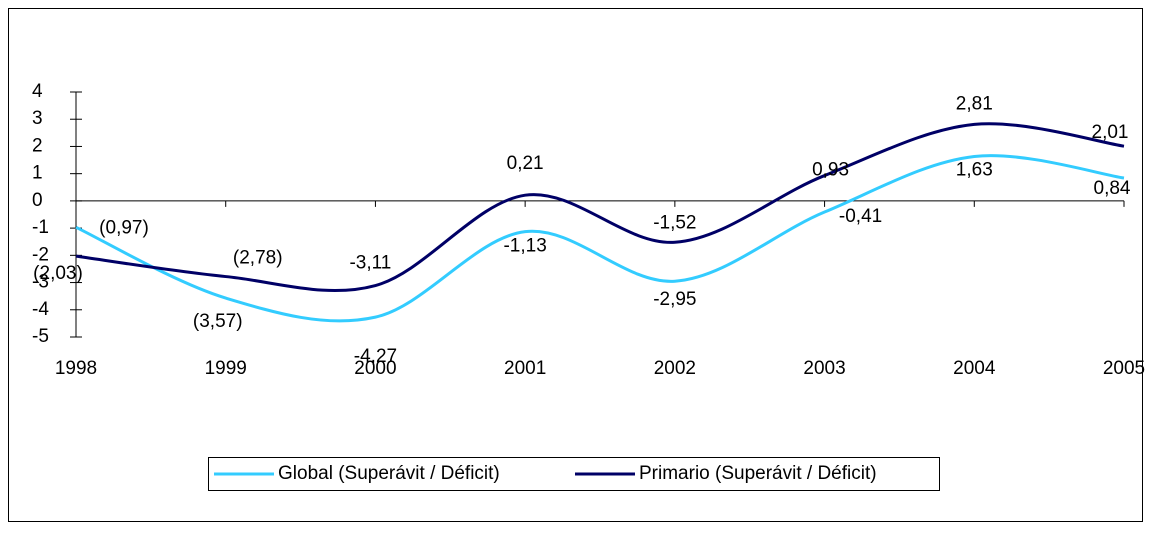 The width and height of the screenshot is (1152, 536). Describe the element at coordinates (860, 216) in the screenshot. I see `data-label: -0,41` at that location.